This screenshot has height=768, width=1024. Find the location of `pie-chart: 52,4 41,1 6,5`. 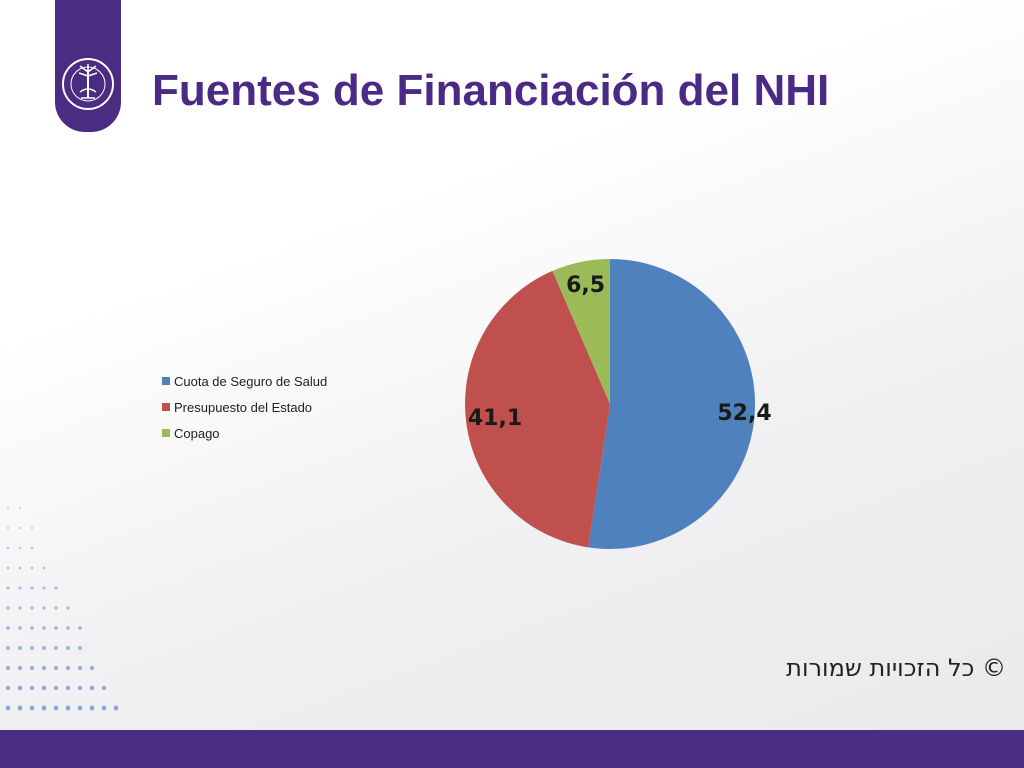

pie-chart: 52,4 41,1 6,5 is located at coordinates (618, 404).